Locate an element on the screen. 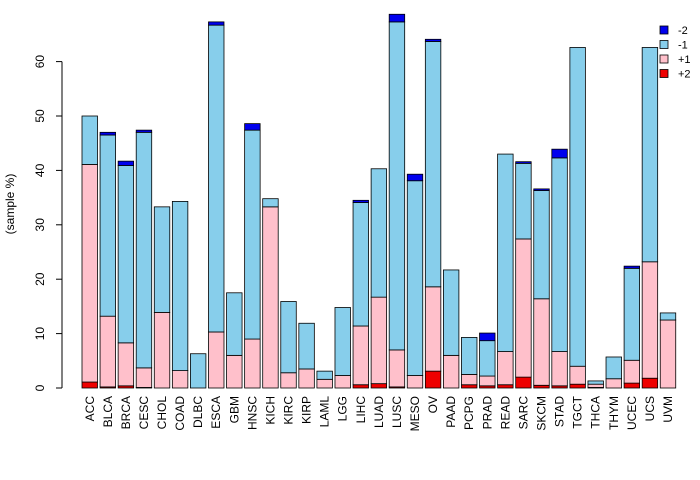 The image size is (700, 480). bar-kirc-minus1 is located at coordinates (288, 337).